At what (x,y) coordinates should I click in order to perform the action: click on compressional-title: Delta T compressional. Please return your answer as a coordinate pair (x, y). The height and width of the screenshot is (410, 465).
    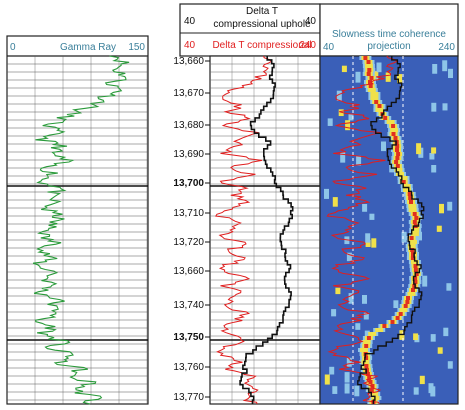
    Looking at the image, I should click on (261, 45).